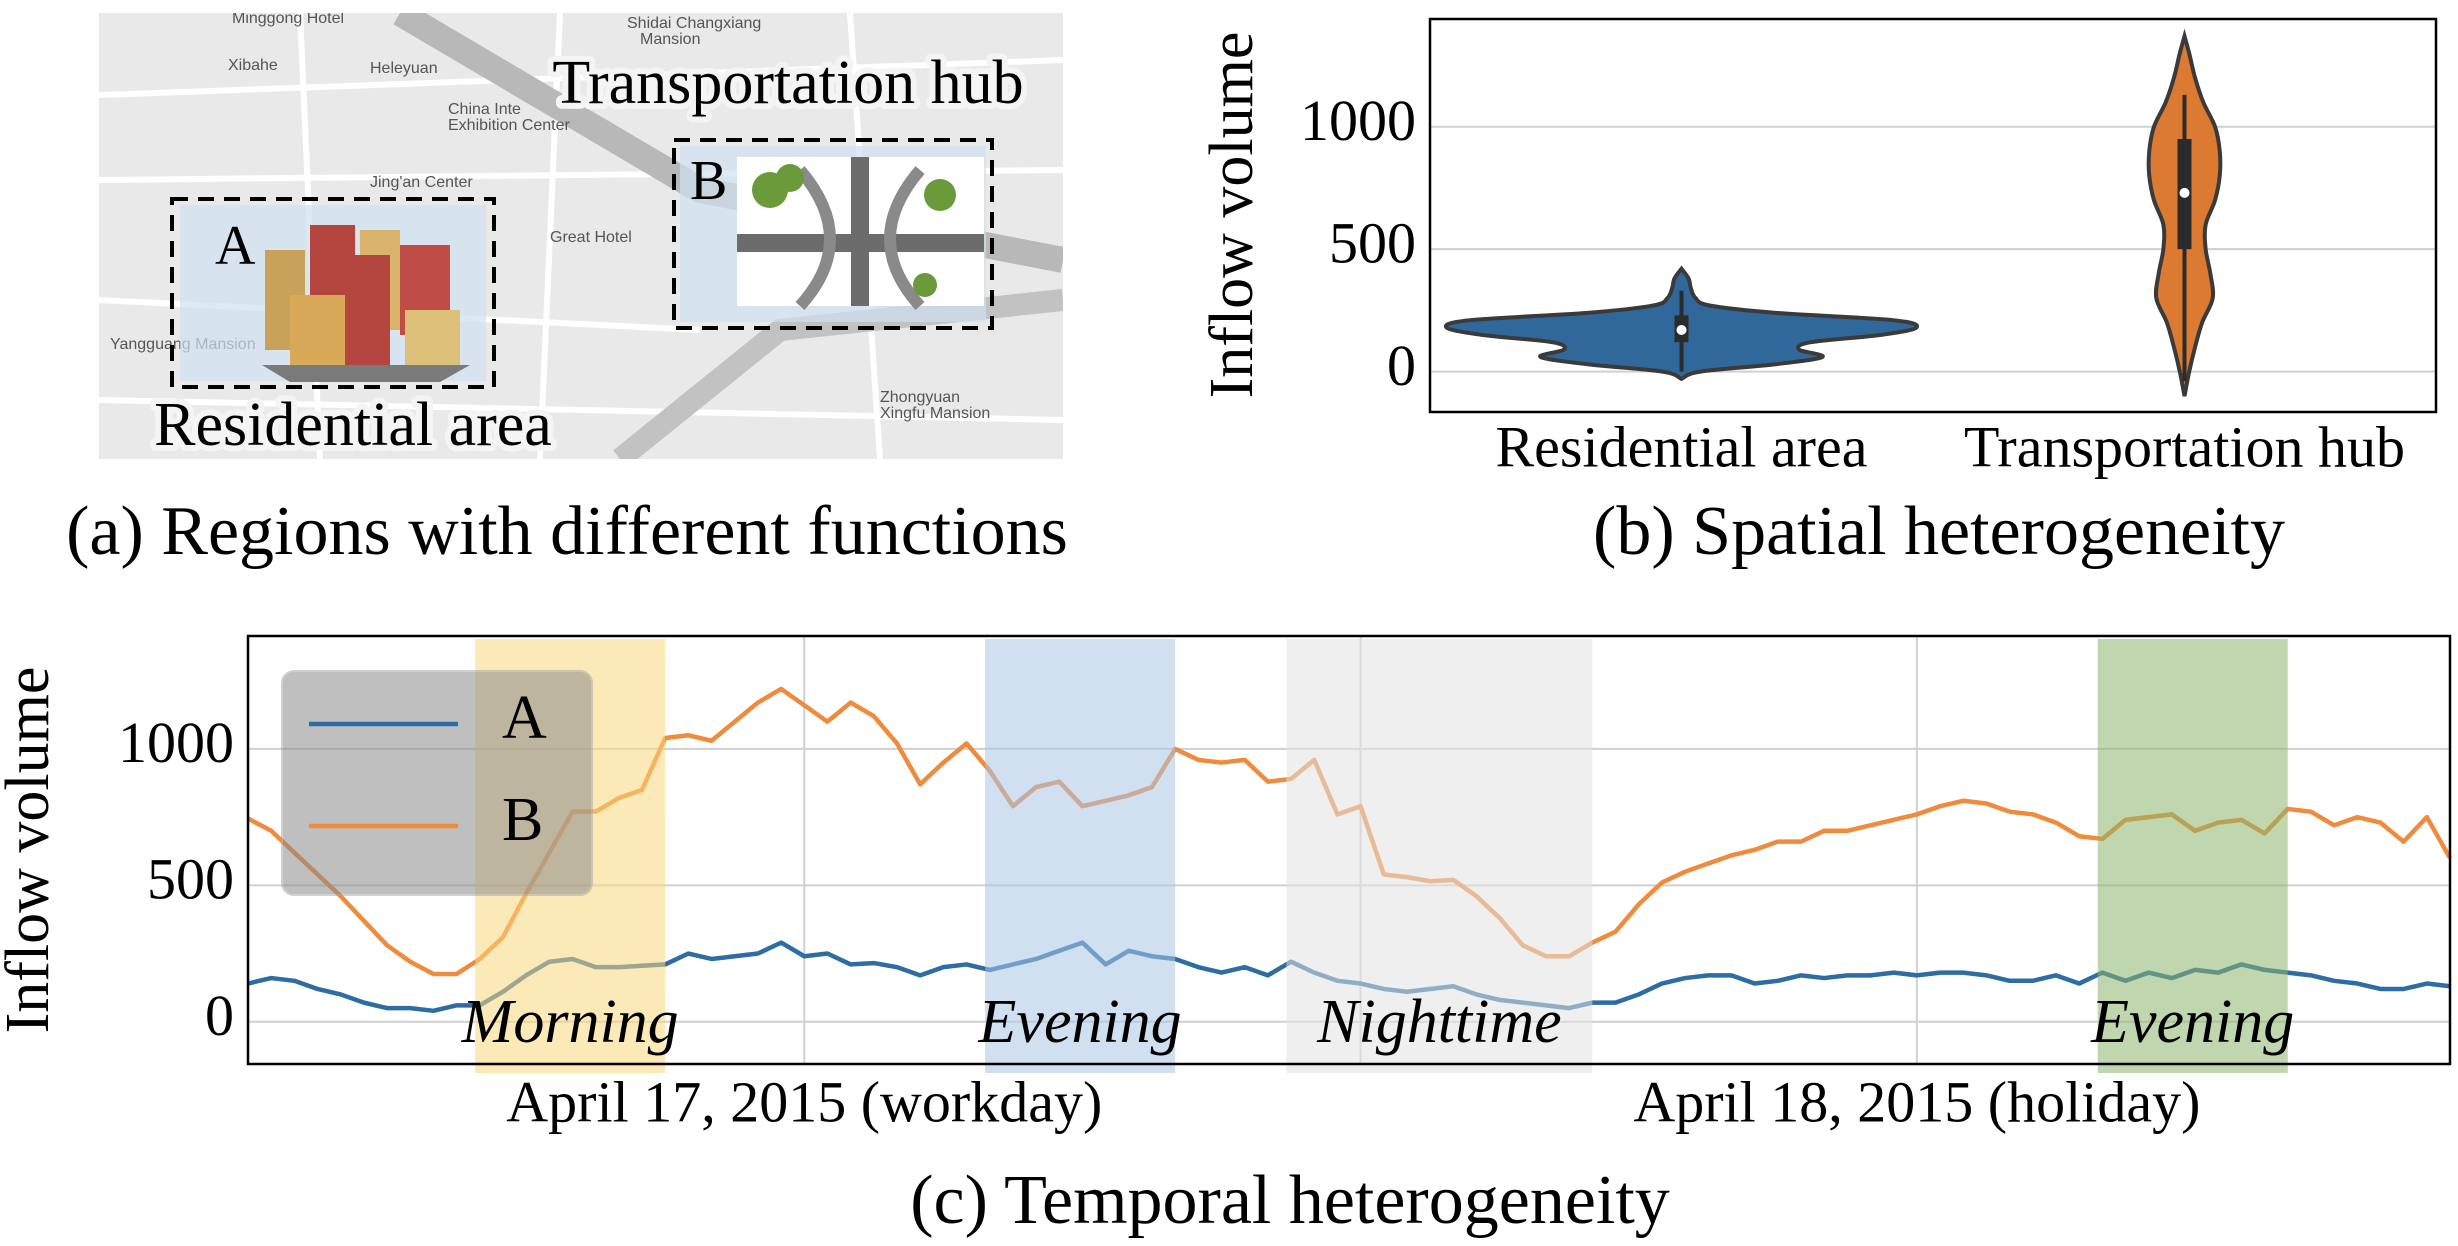 This screenshot has width=2458, height=1246. I want to click on buildings-icon, so click(366, 303).